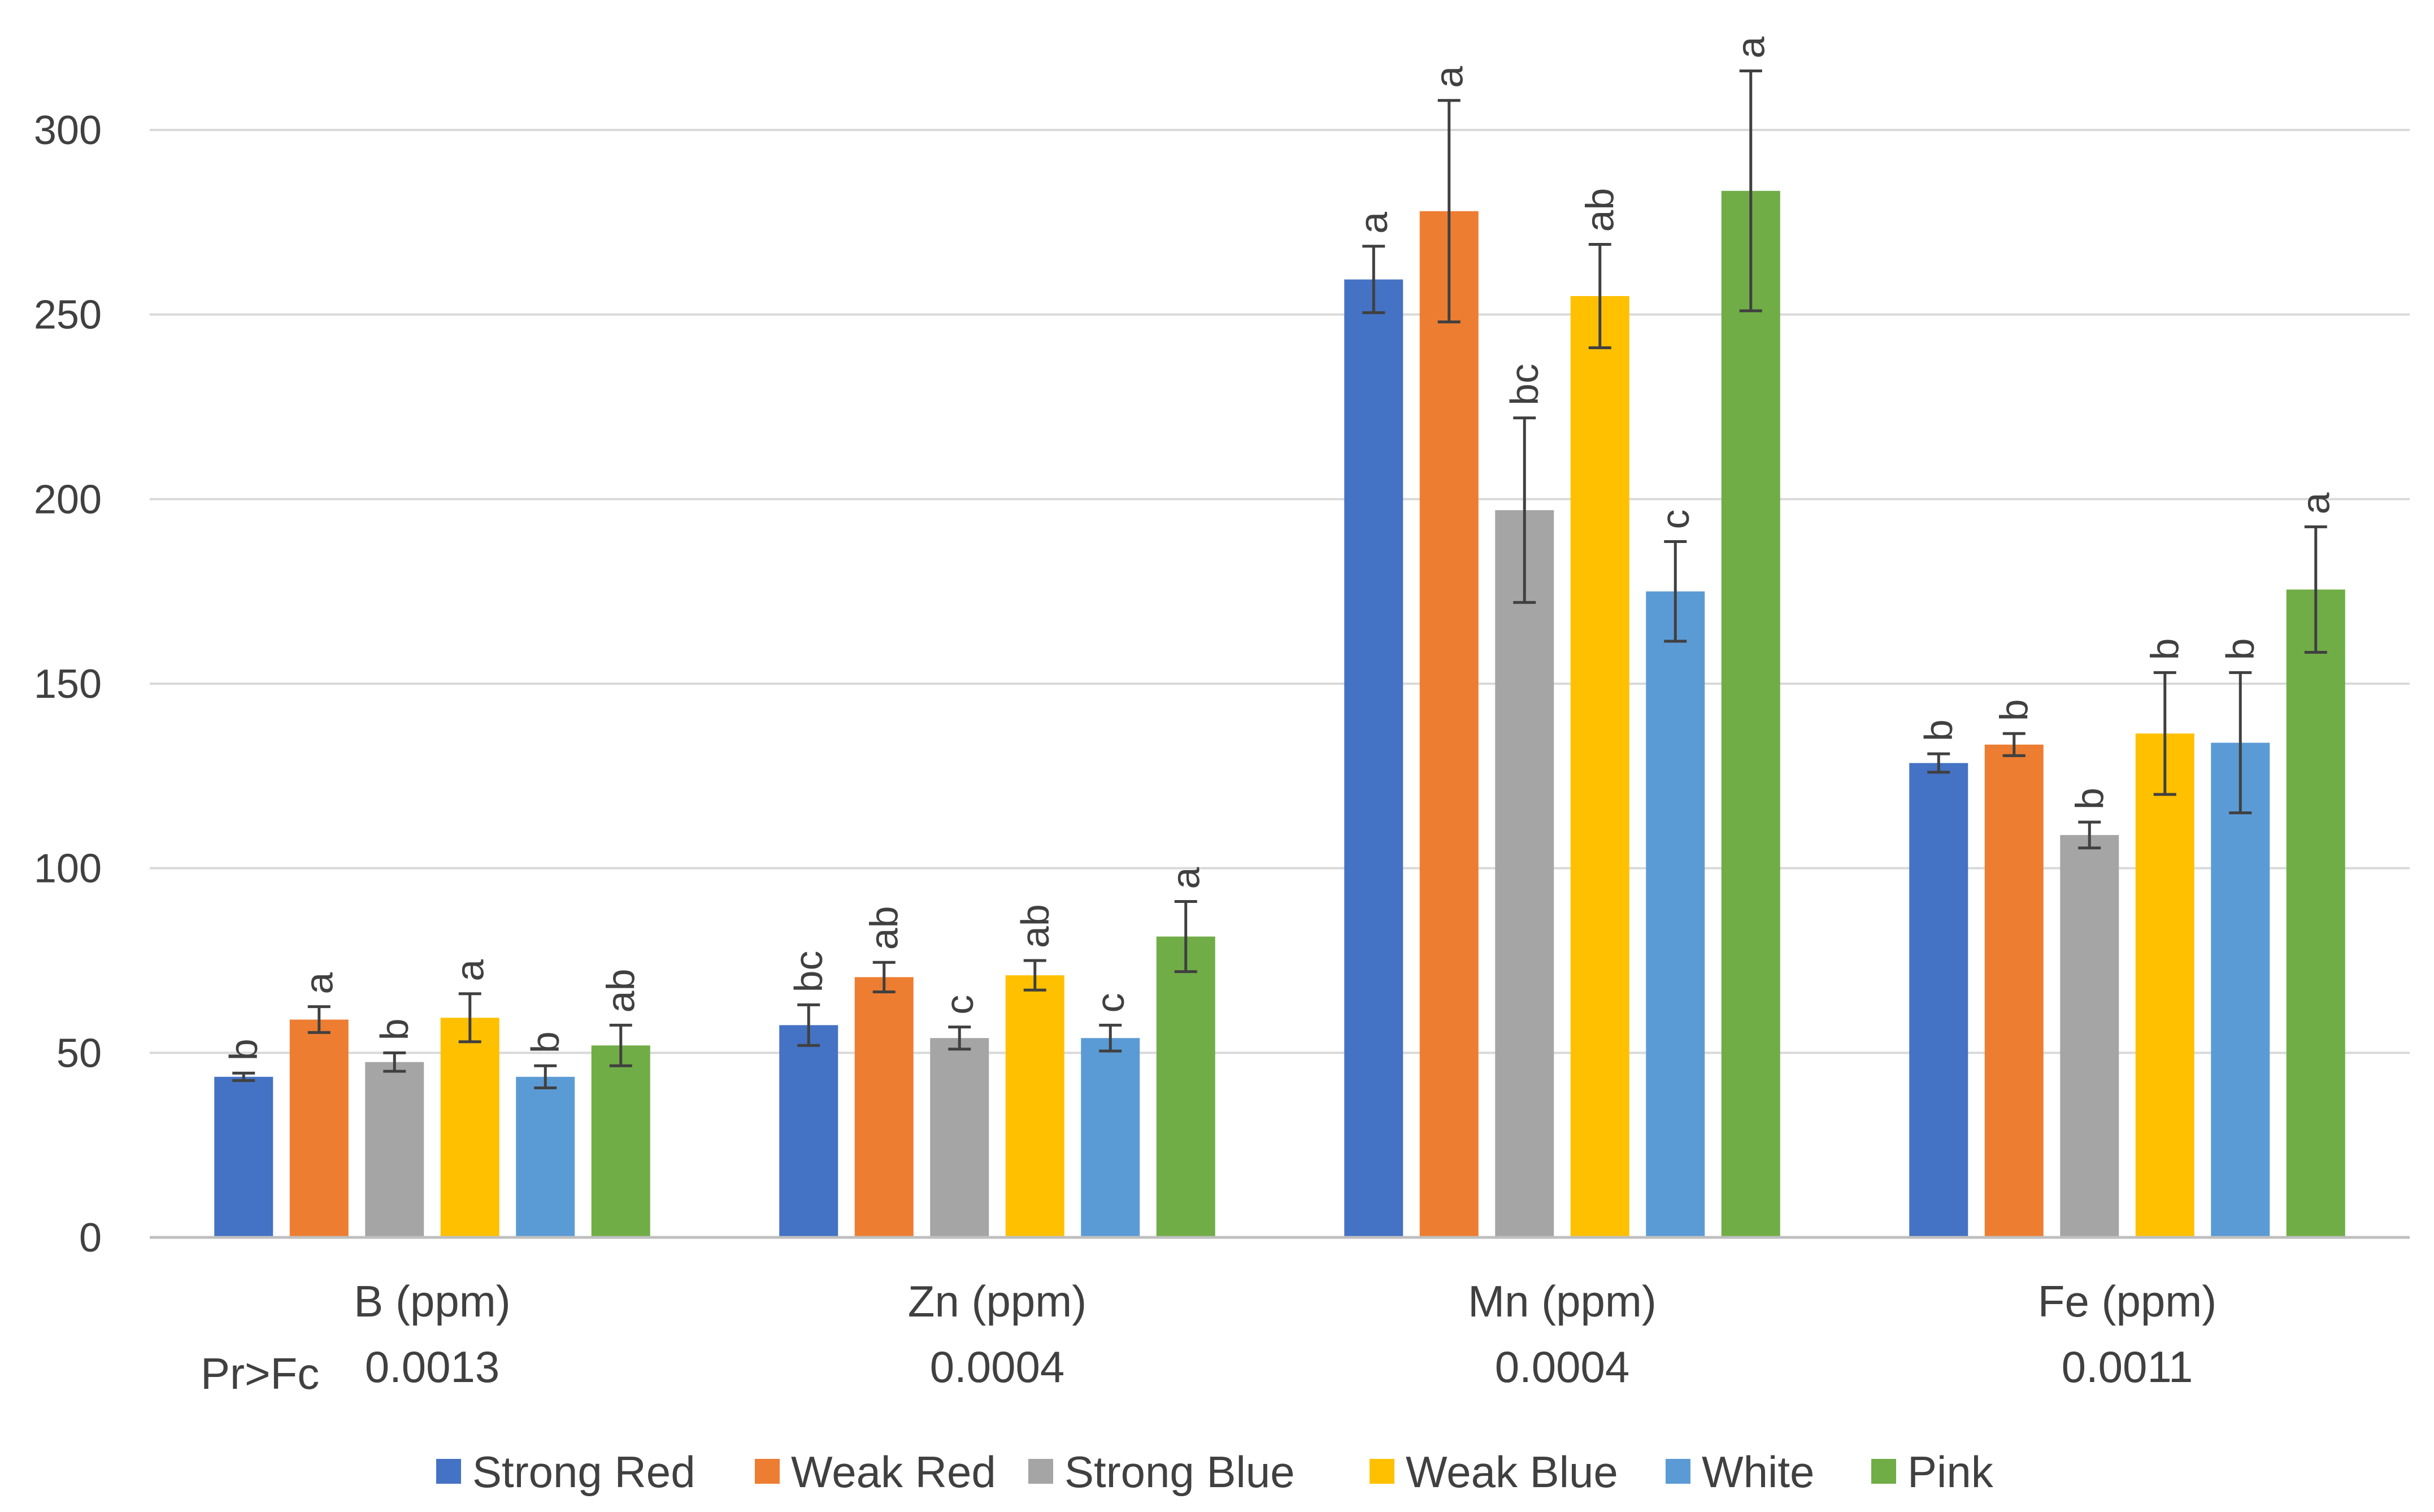 The width and height of the screenshot is (2434, 1512). I want to click on legend-item: Weak Blue, so click(1494, 1472).